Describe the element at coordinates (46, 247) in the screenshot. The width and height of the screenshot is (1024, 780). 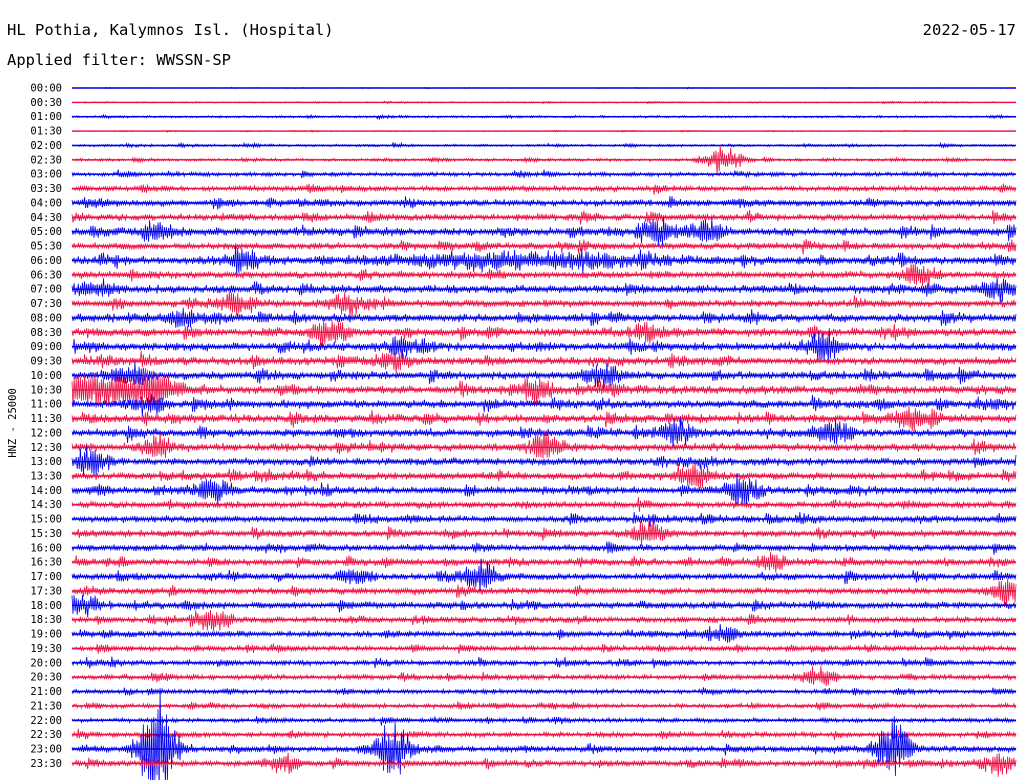
I see `trace-time-label: 05:30` at that location.